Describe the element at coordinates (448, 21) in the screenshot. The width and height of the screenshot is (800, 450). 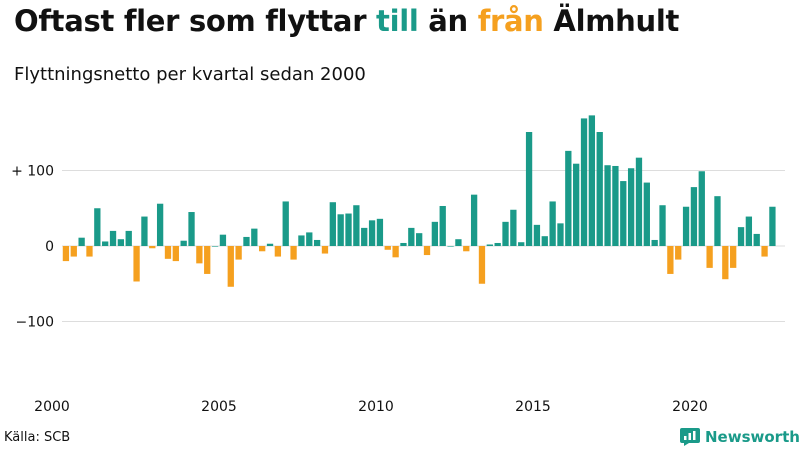
I see `title-text-2: än` at that location.